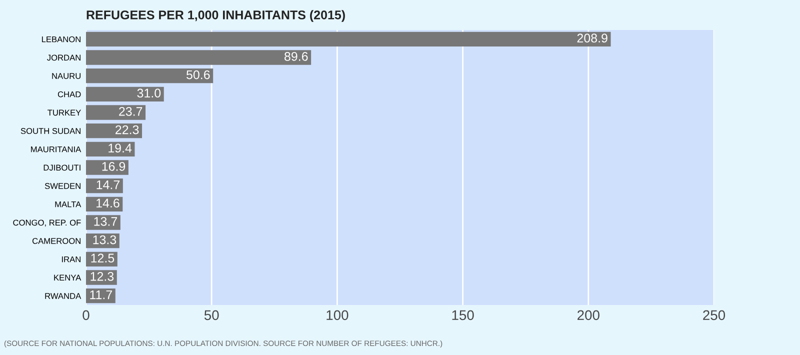  I want to click on data-label: 22.3, so click(127, 129).